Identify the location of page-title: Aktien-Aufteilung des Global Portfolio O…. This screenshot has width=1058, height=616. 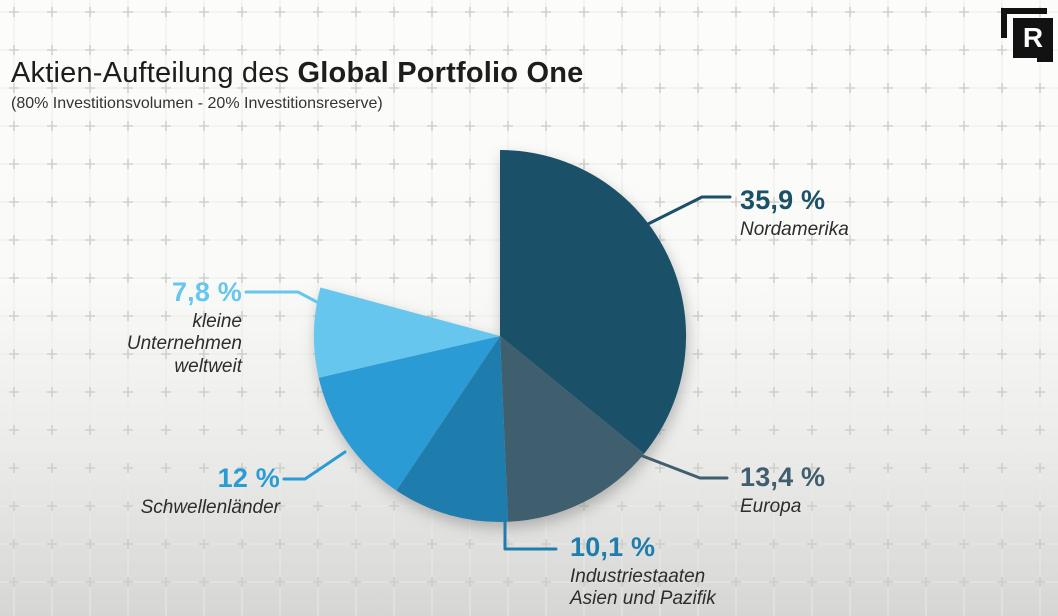
(297, 73).